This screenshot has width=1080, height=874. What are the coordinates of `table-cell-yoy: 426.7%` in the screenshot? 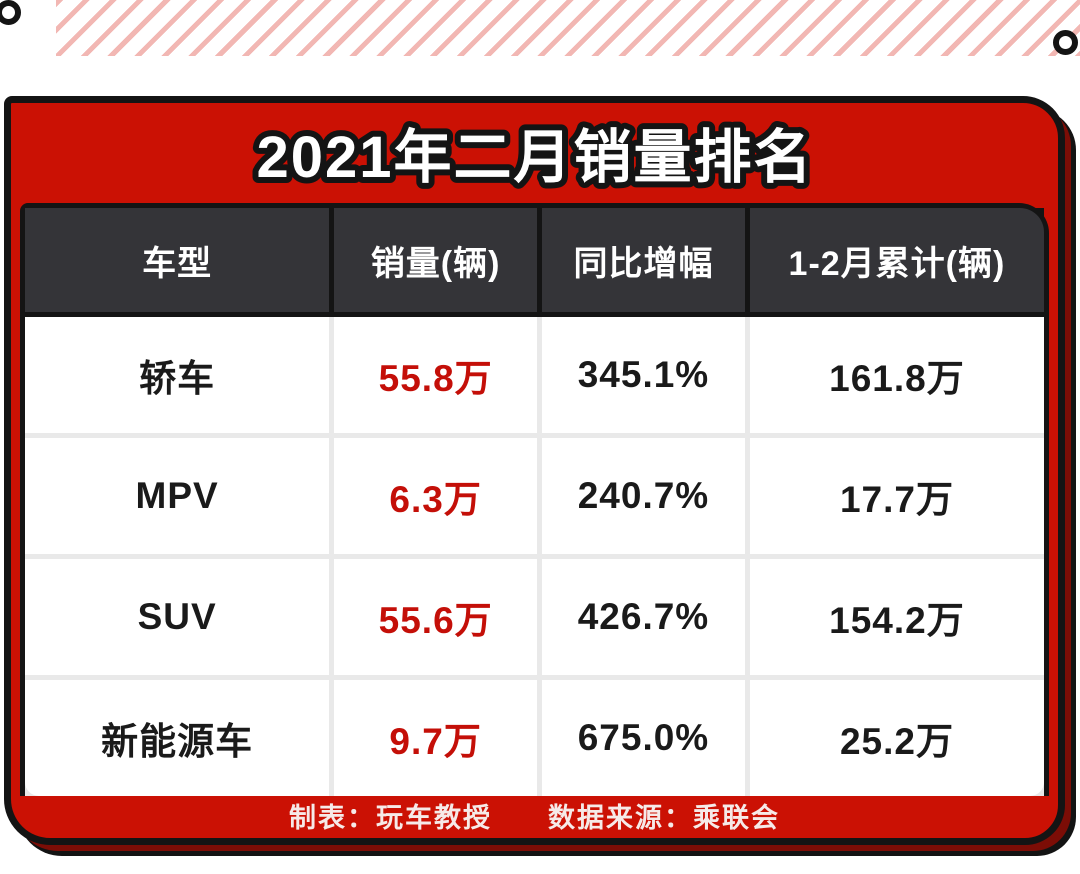 It's located at (643, 617).